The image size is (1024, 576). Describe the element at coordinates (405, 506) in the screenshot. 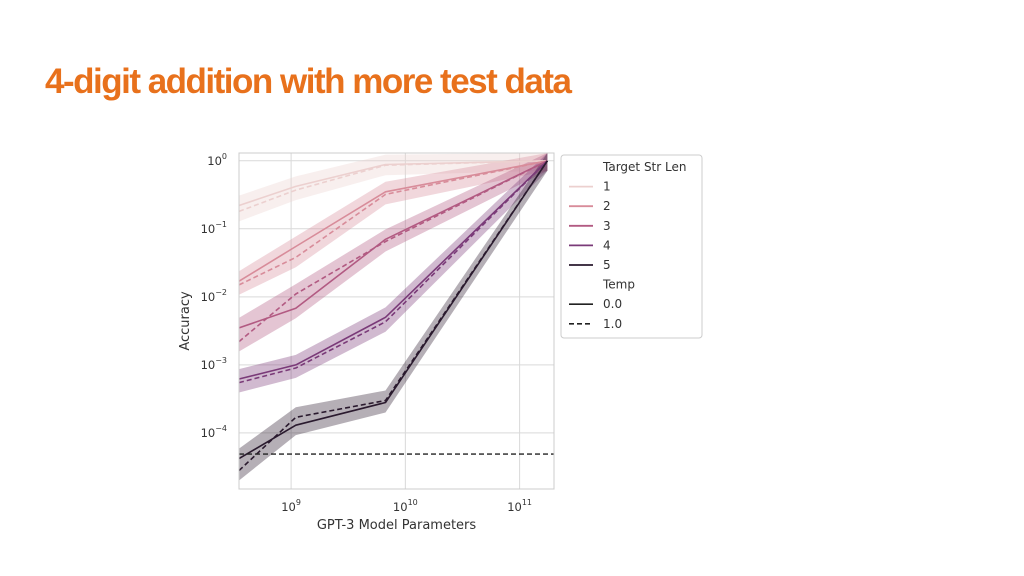

I see `x-tick-label-1: 1010` at that location.